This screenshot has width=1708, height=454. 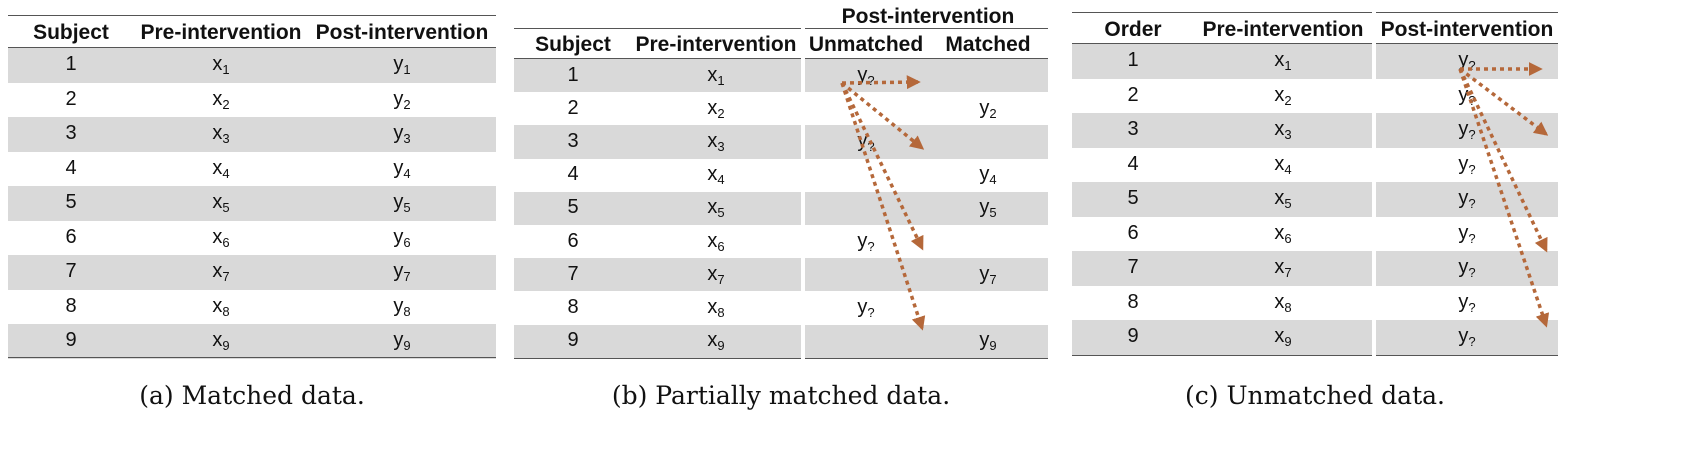 I want to click on panel-a-post: y8, so click(x=402, y=307).